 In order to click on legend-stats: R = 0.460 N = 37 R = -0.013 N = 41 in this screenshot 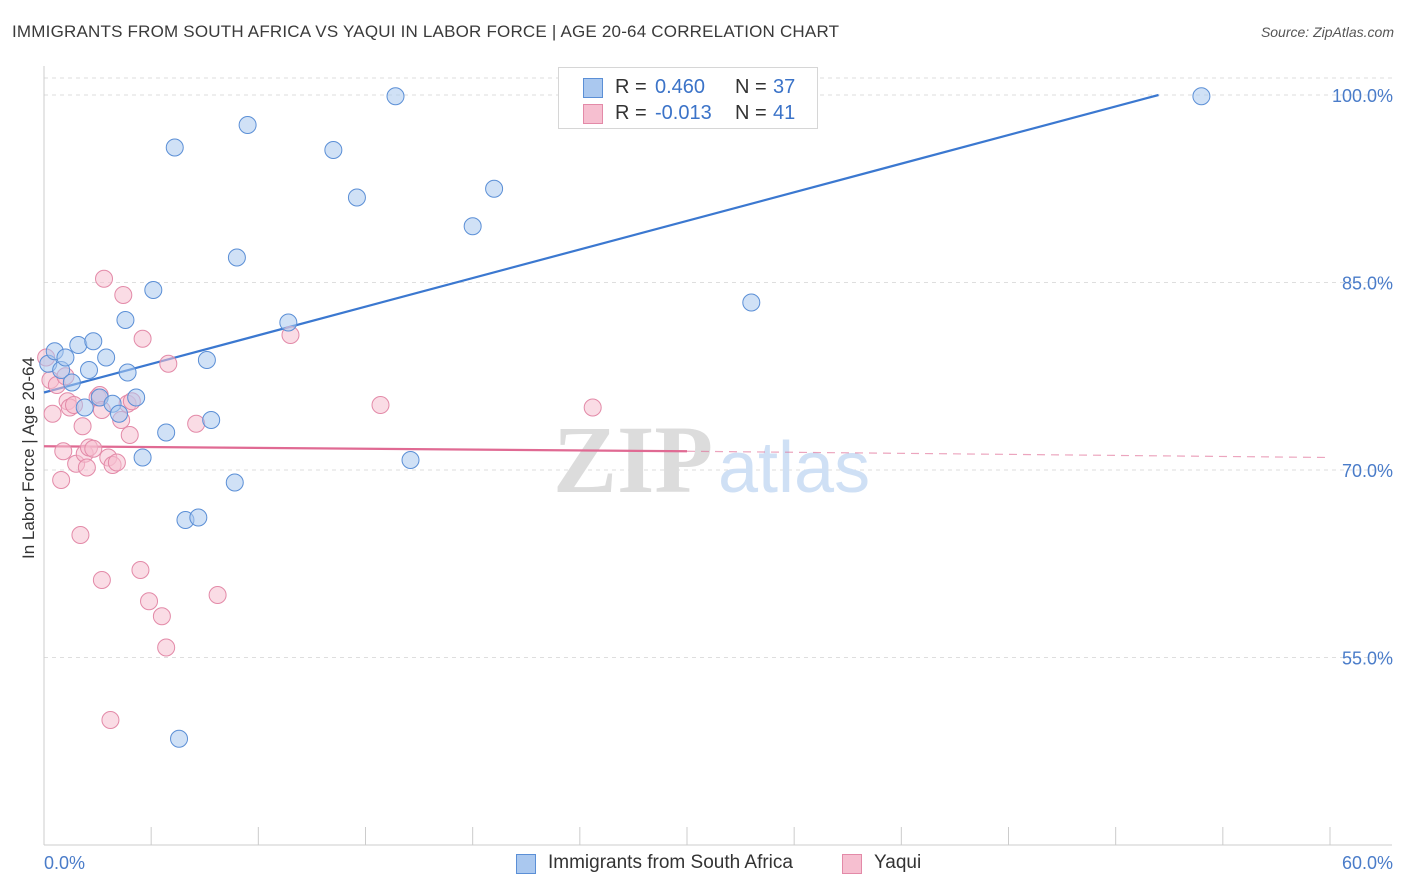, I will do `click(688, 98)`.